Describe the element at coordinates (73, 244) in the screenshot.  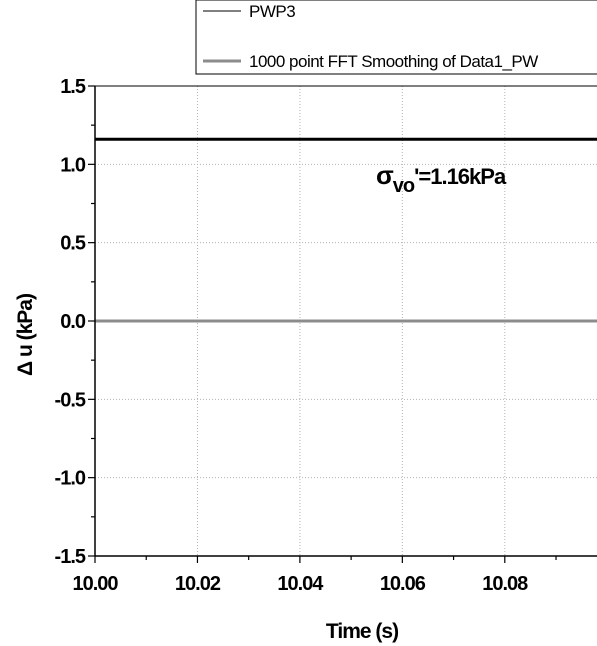
I see `y-tick-label: 0.5` at that location.